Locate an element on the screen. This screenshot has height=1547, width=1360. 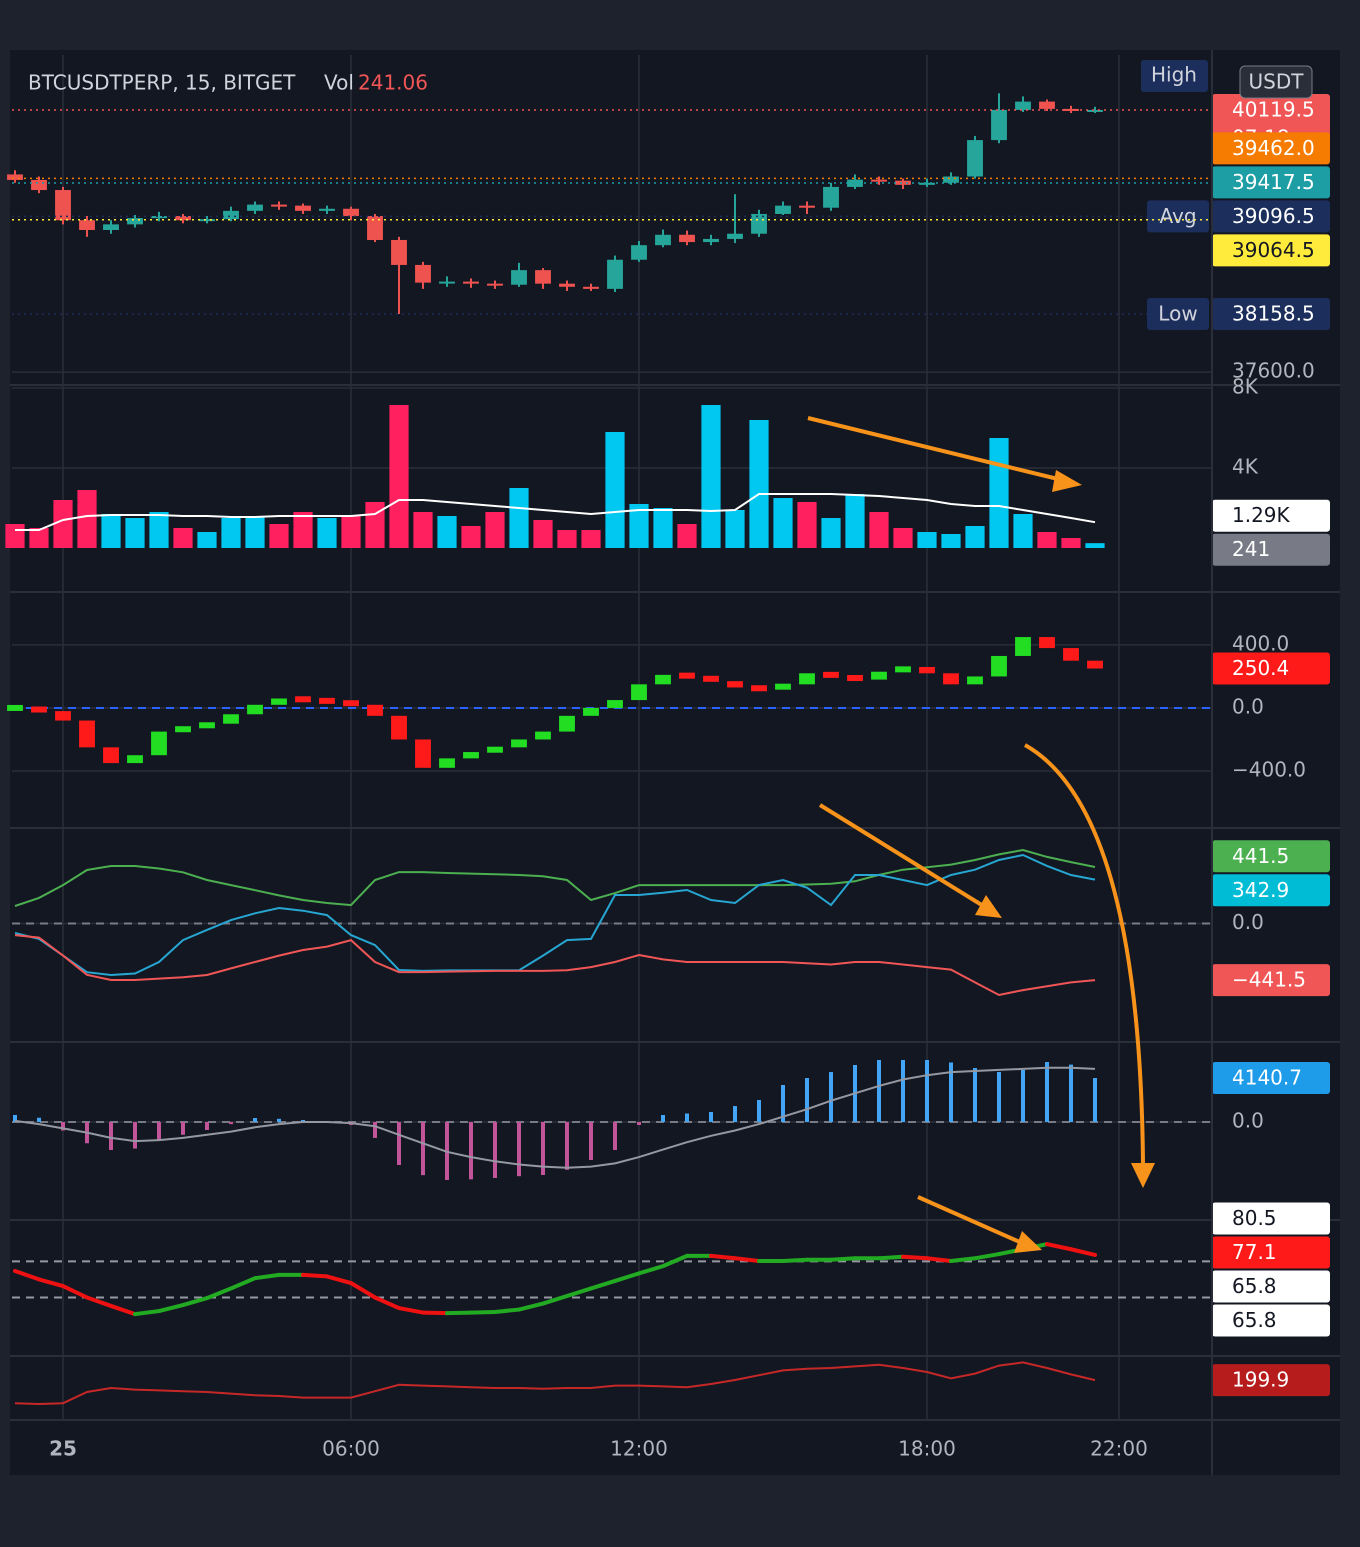
high-badge is located at coordinates (1174, 76).